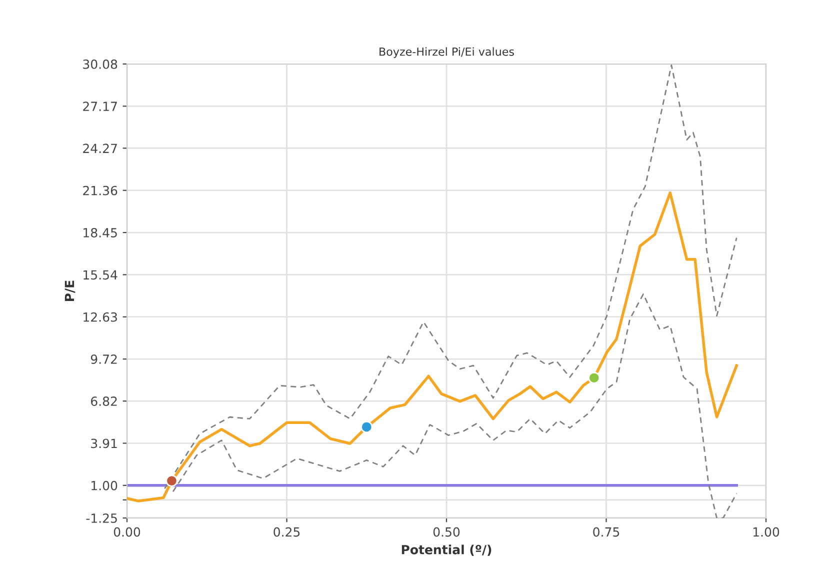  I want to click on y-tick-label: 18.45, so click(100, 233).